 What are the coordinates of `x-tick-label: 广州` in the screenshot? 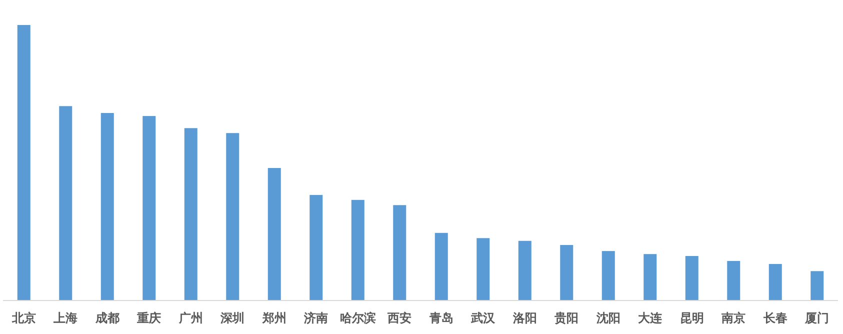 It's located at (190, 318).